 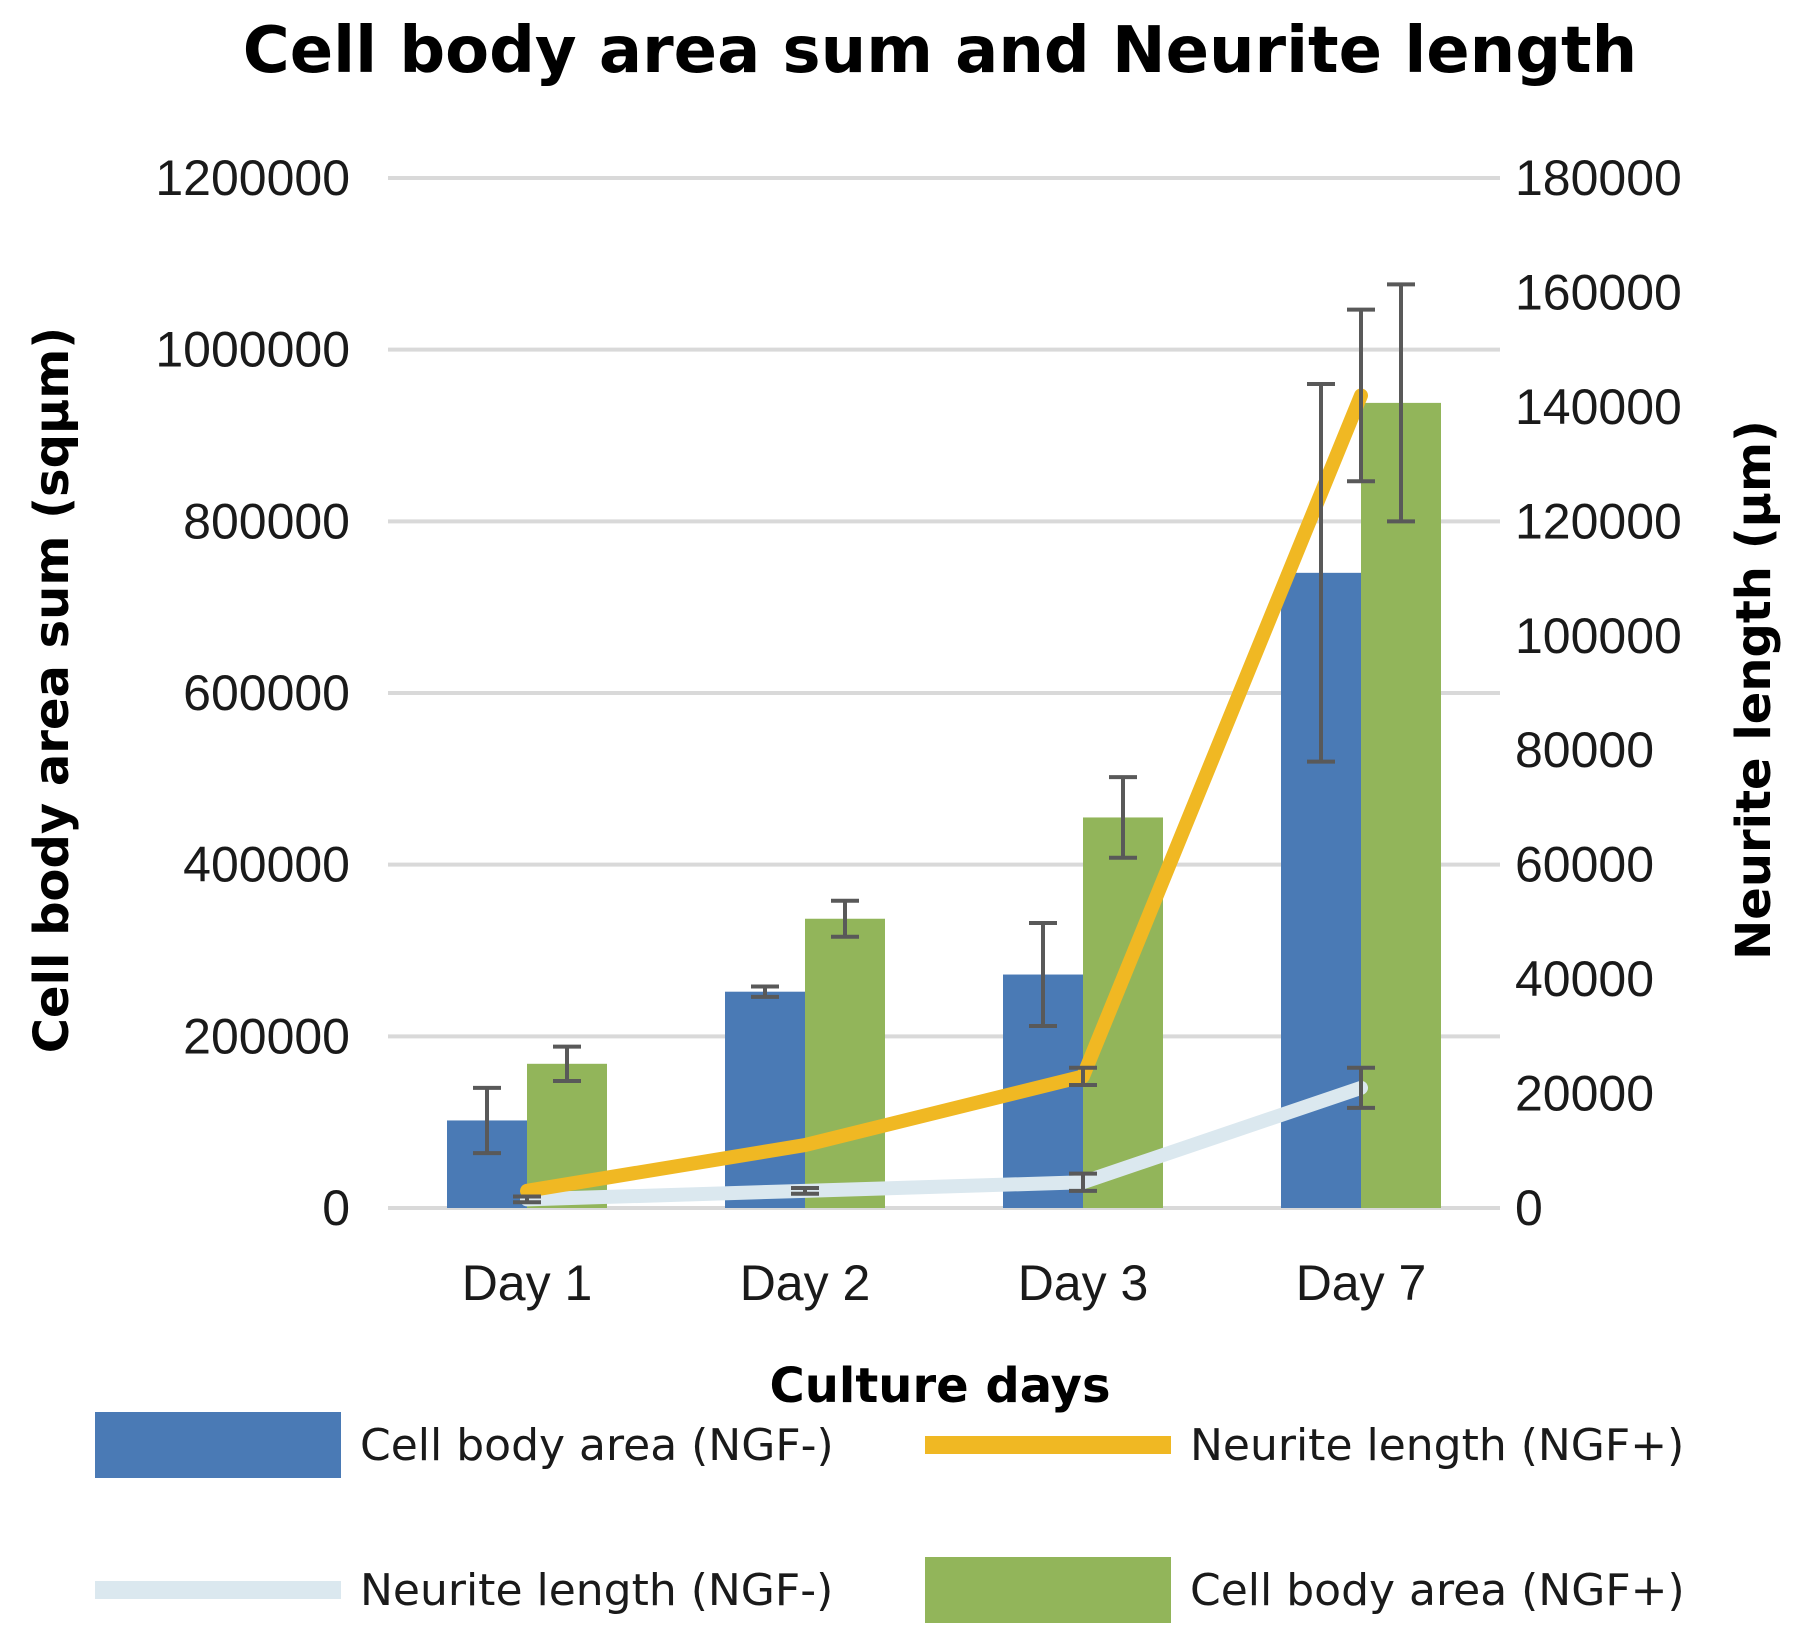 I want to click on y-axis-left-title: Cell body area sum (sqμm), so click(x=52, y=690).